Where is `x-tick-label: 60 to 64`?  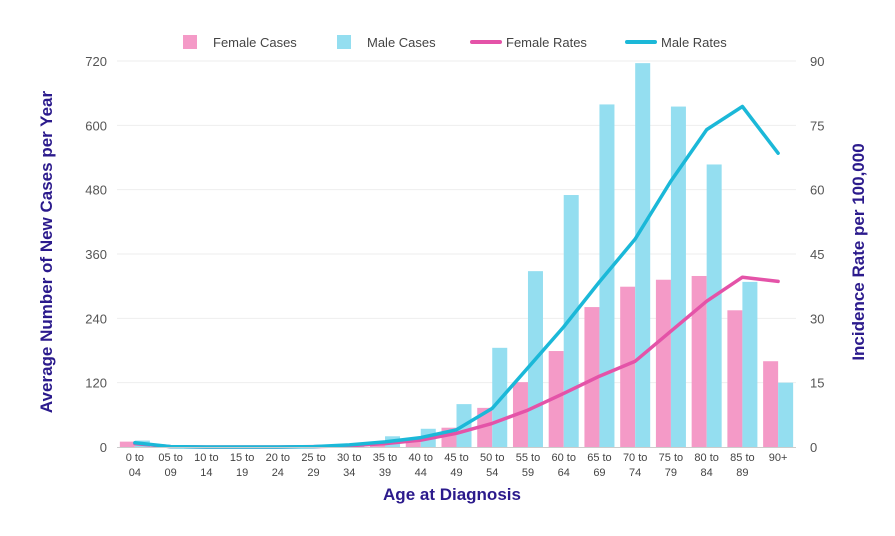 x-tick-label: 60 to 64 is located at coordinates (563, 465).